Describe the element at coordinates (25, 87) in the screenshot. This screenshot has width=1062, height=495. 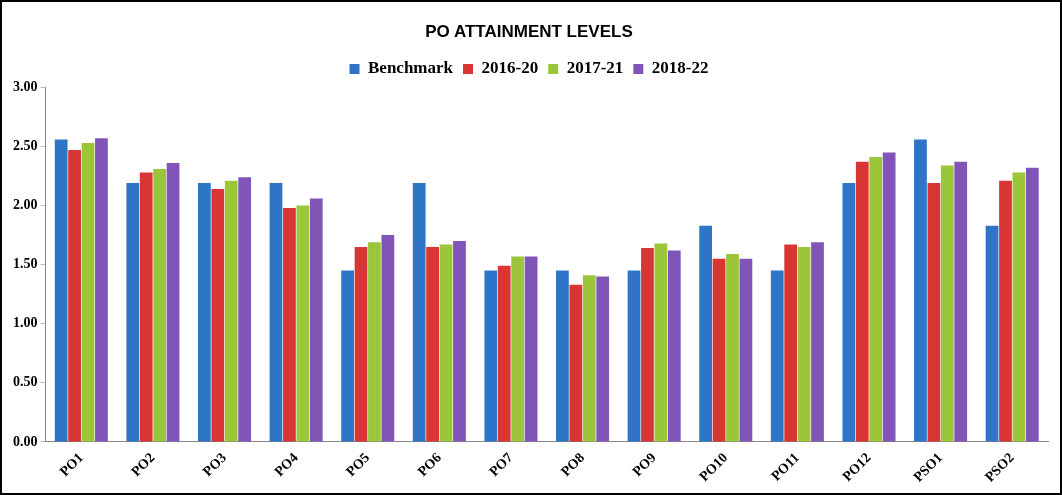
I see `y-tick-label: 3.00` at that location.